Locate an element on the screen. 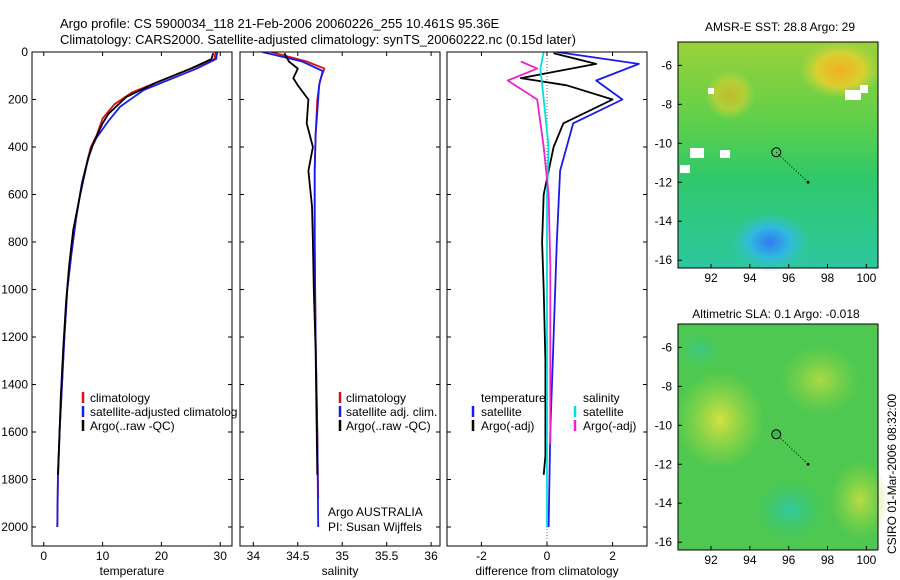 Image resolution: width=900 pixels, height=580 pixels. depth-axis: 0 200 400 600 800 1000 1200 1400 1600 1800 2000 is located at coordinates (18, 289).